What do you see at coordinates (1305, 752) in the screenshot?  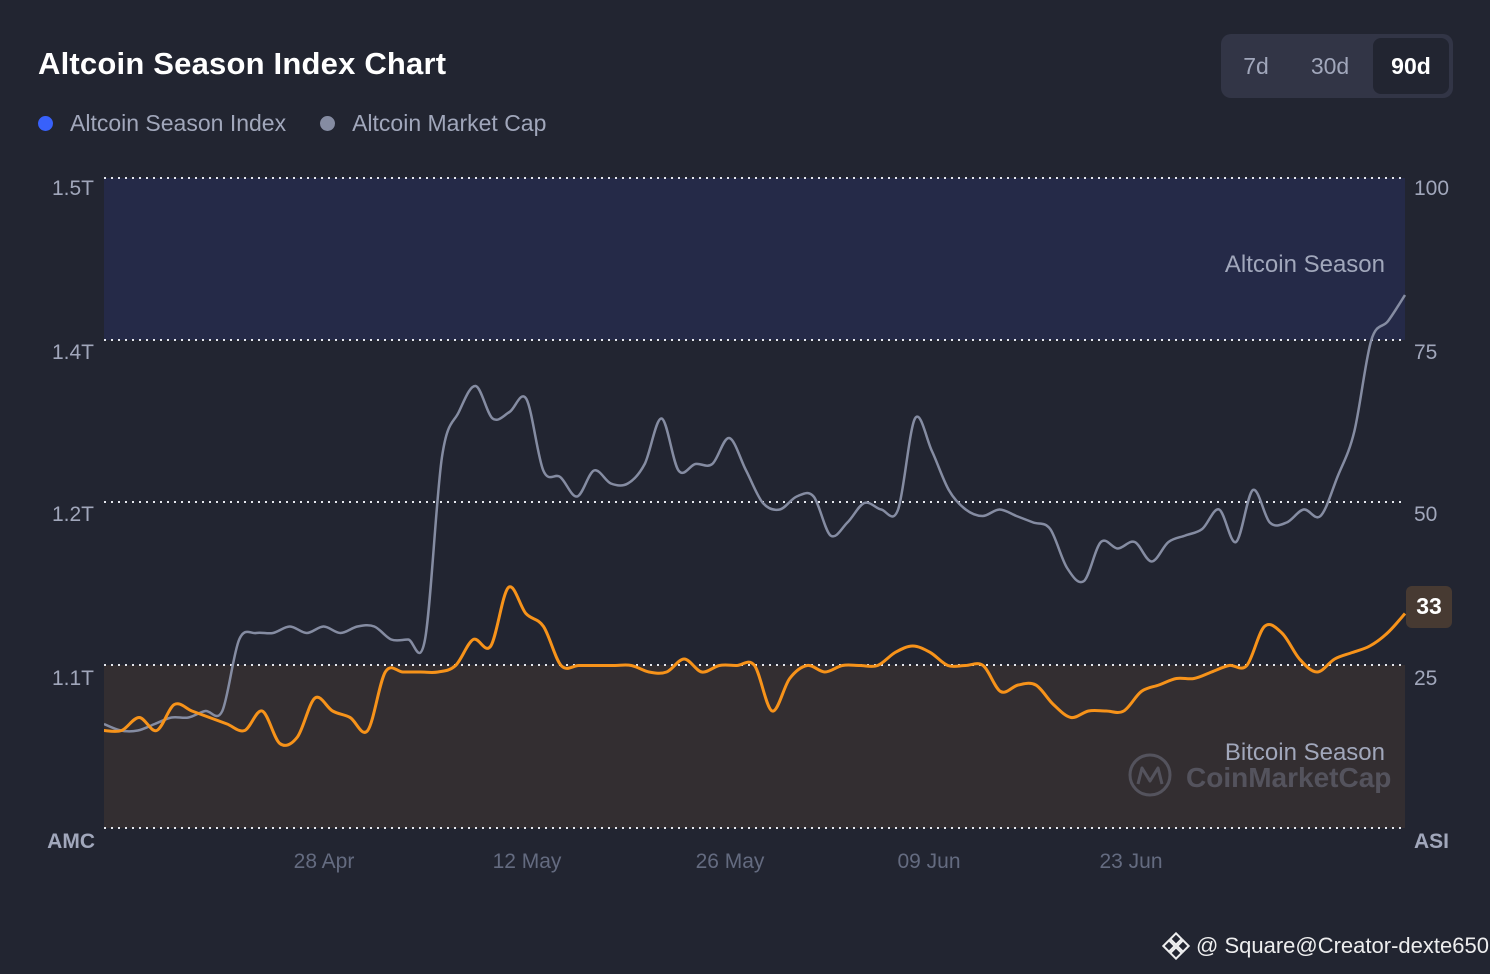 I see `bitcoin-season-label: Bitcoin Season` at bounding box center [1305, 752].